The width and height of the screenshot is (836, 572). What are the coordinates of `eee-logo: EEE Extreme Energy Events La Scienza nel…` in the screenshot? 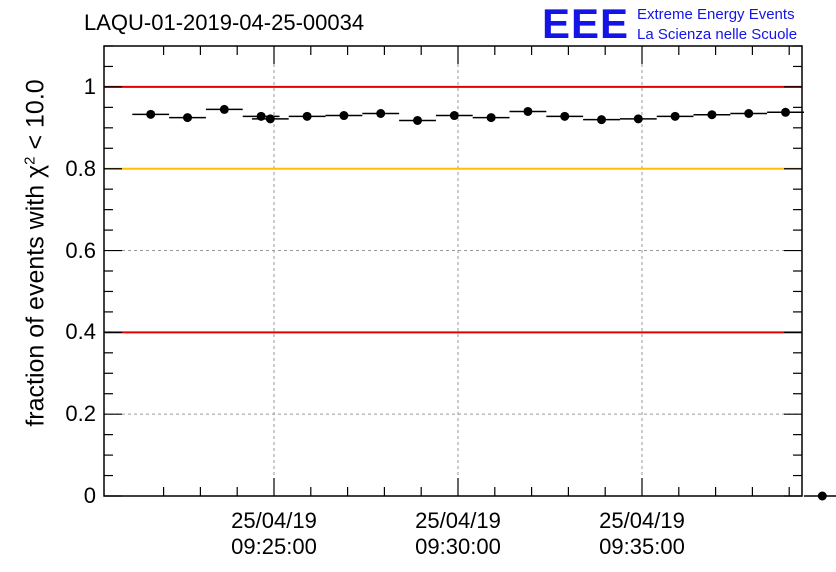 It's located at (687, 23).